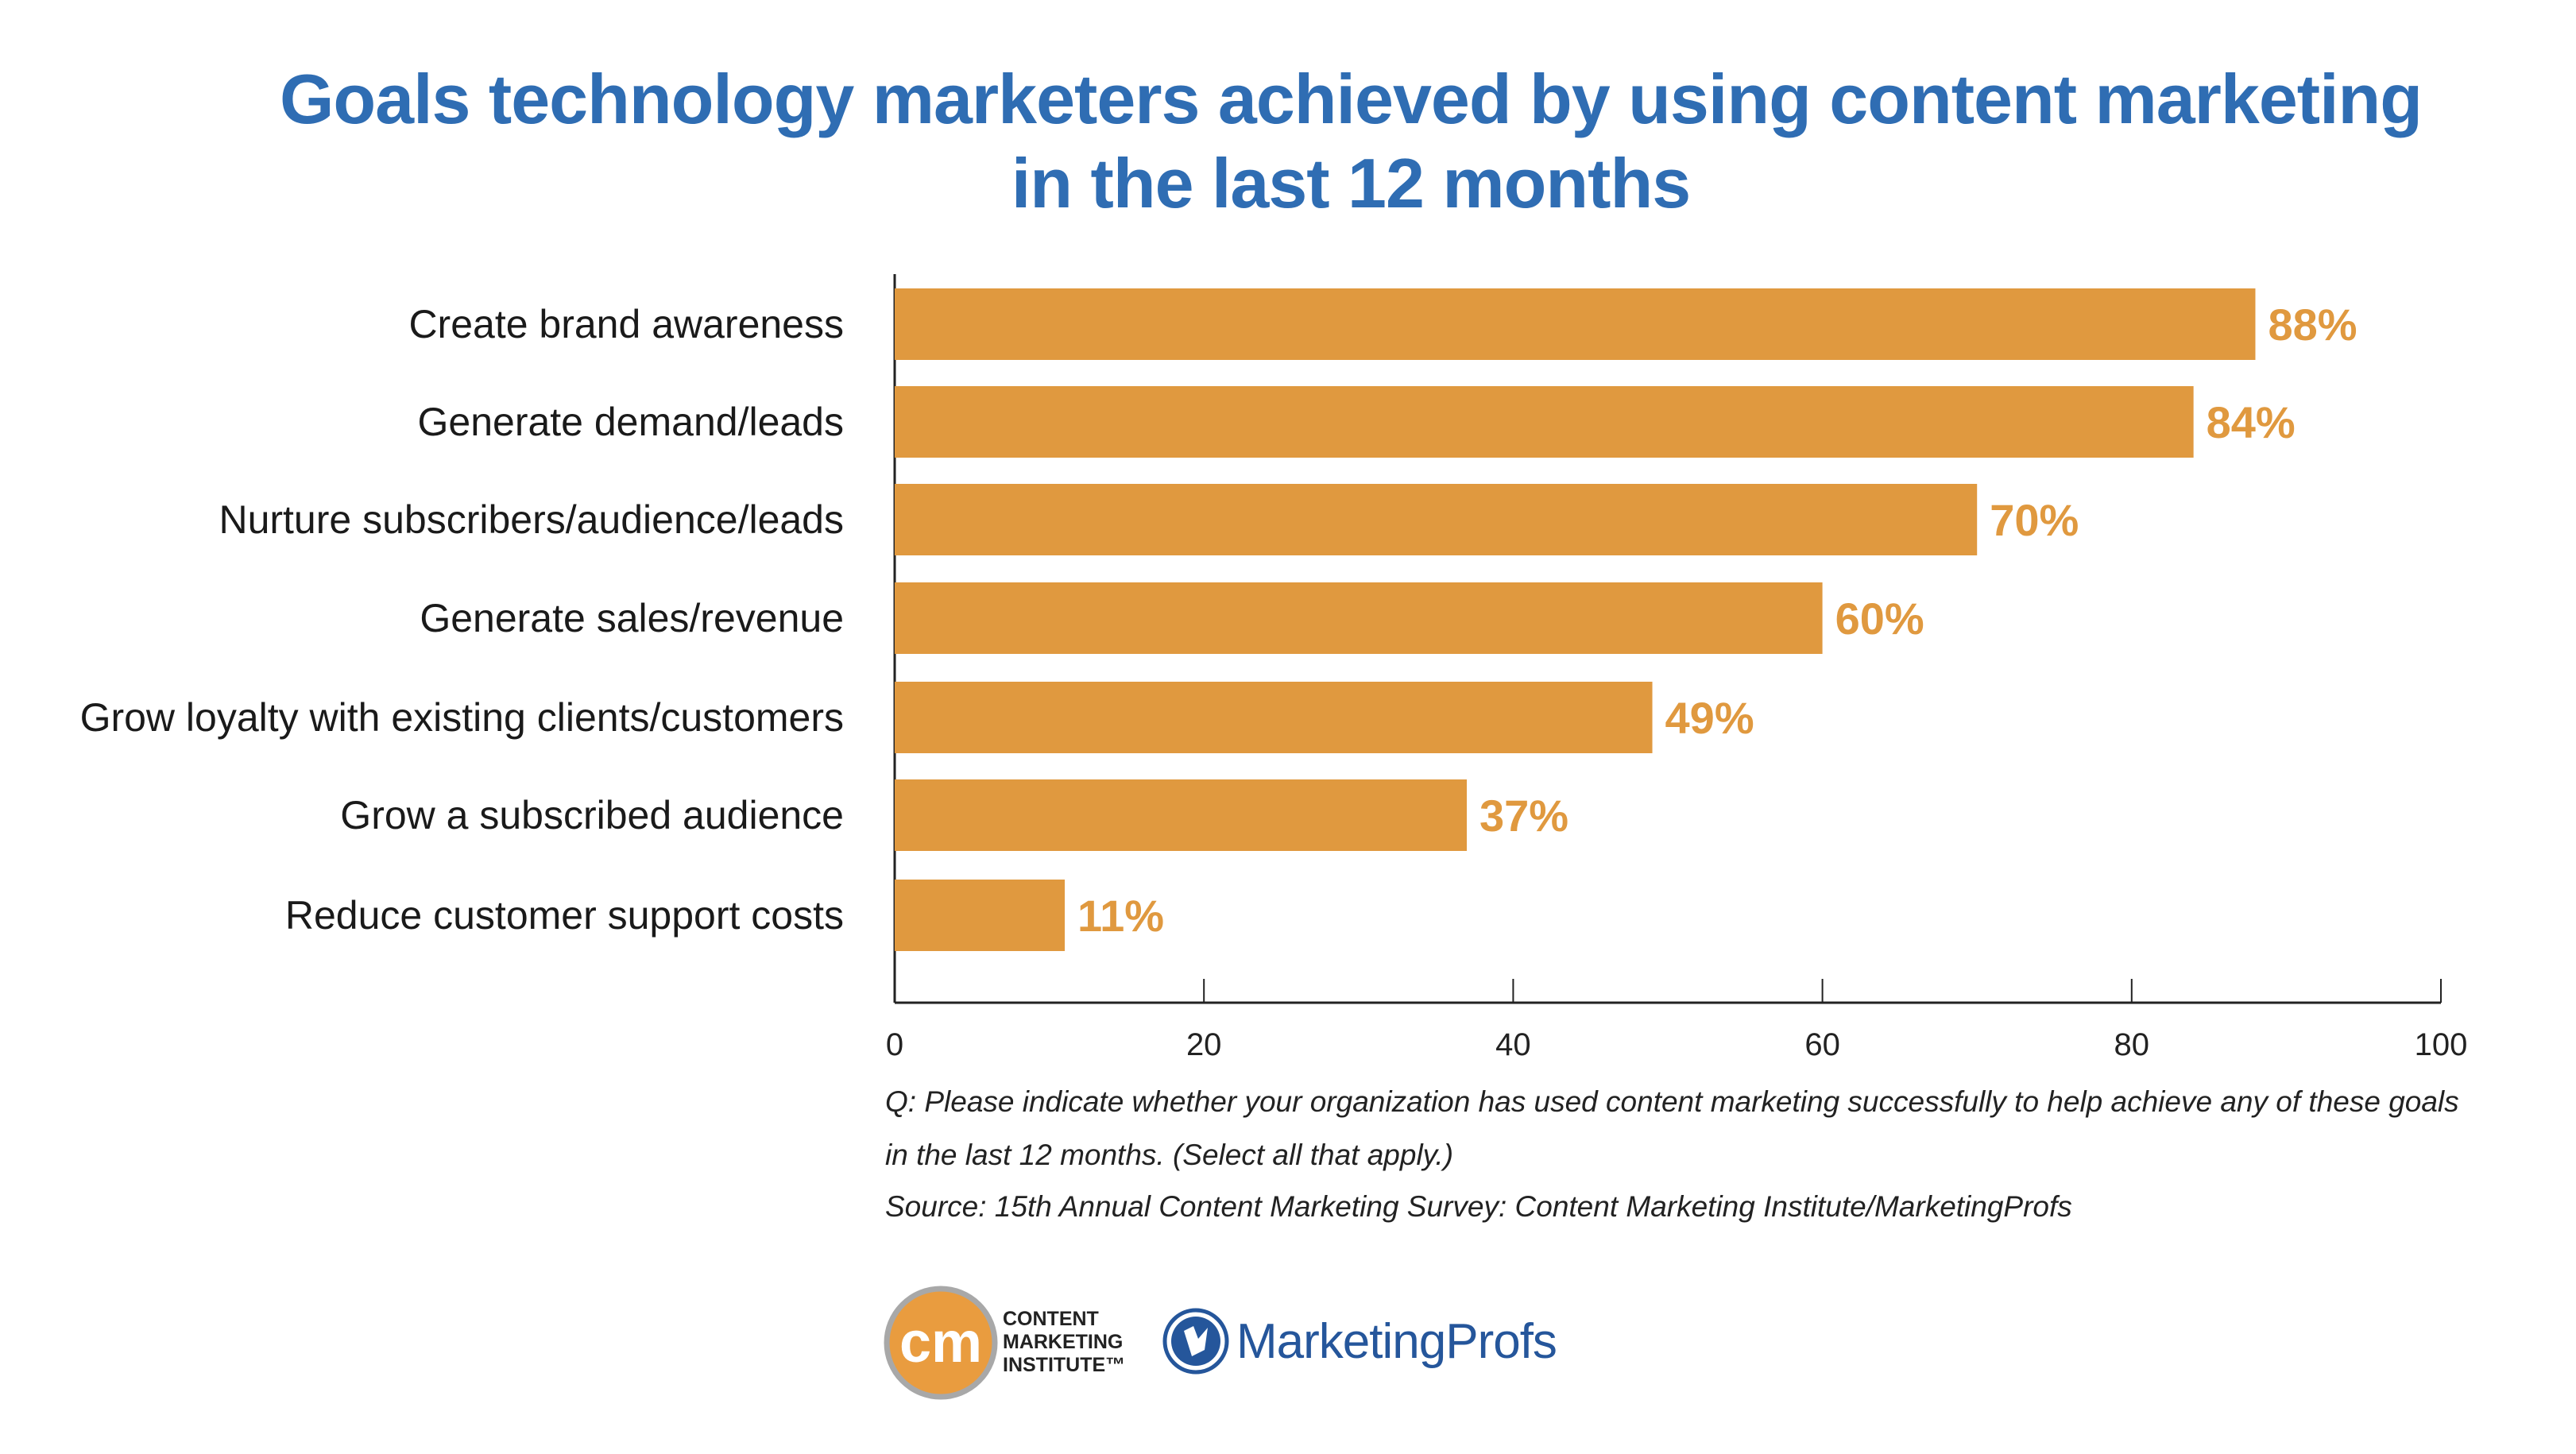  I want to click on cmi-logo-line2: MARKETING, so click(1063, 1342).